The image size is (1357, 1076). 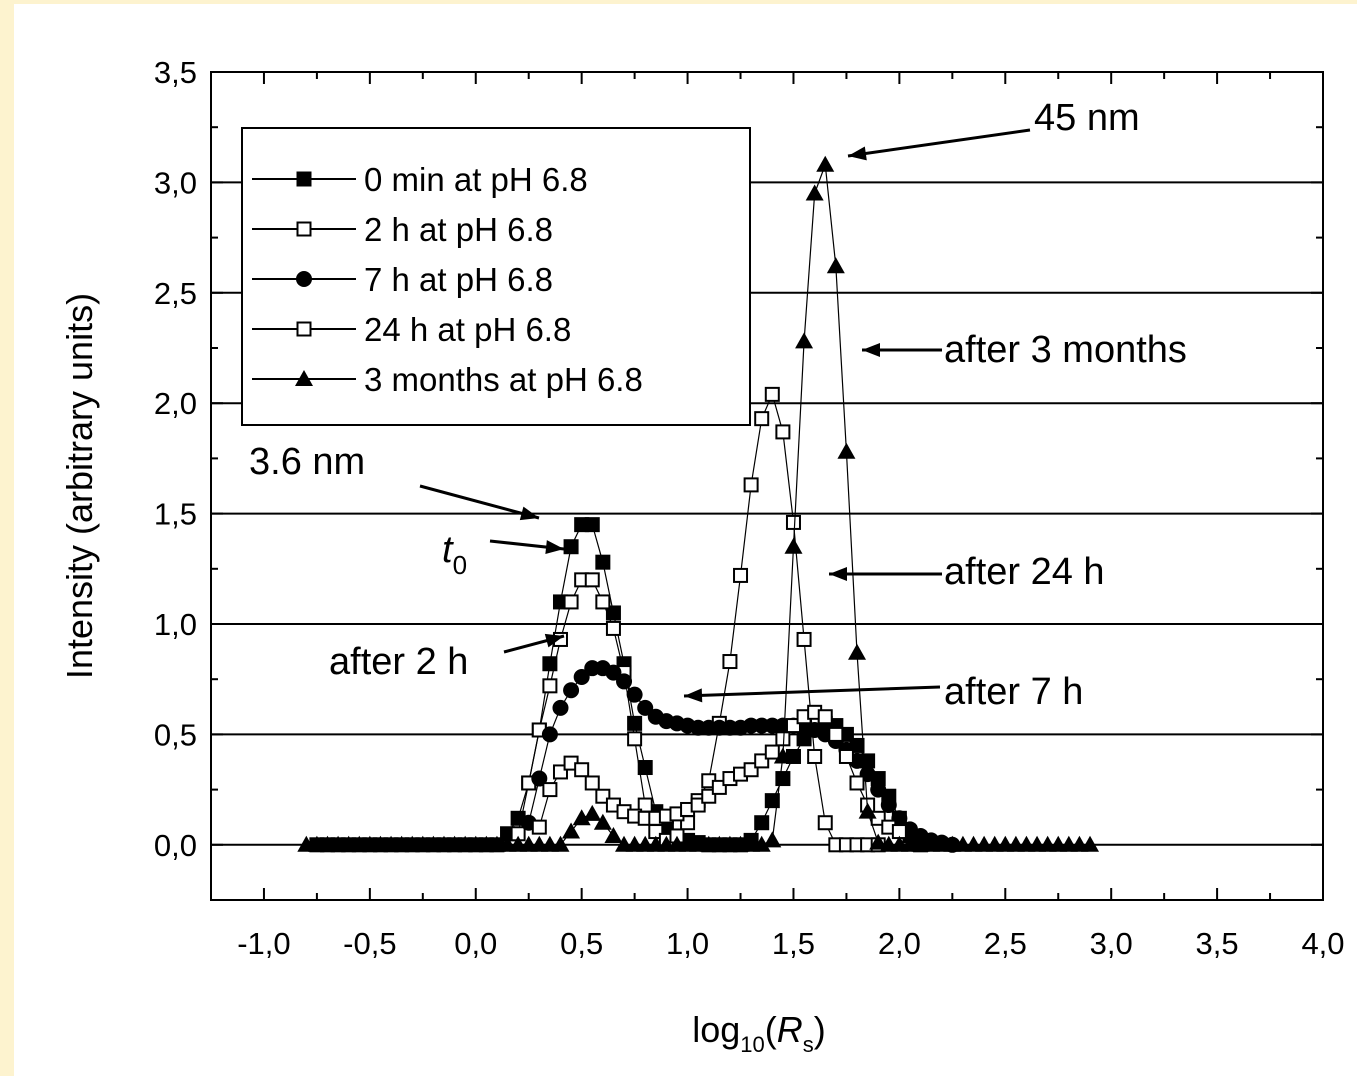 What do you see at coordinates (79, 486) in the screenshot?
I see `y-axis-title: Intensity (arbitrary units)` at bounding box center [79, 486].